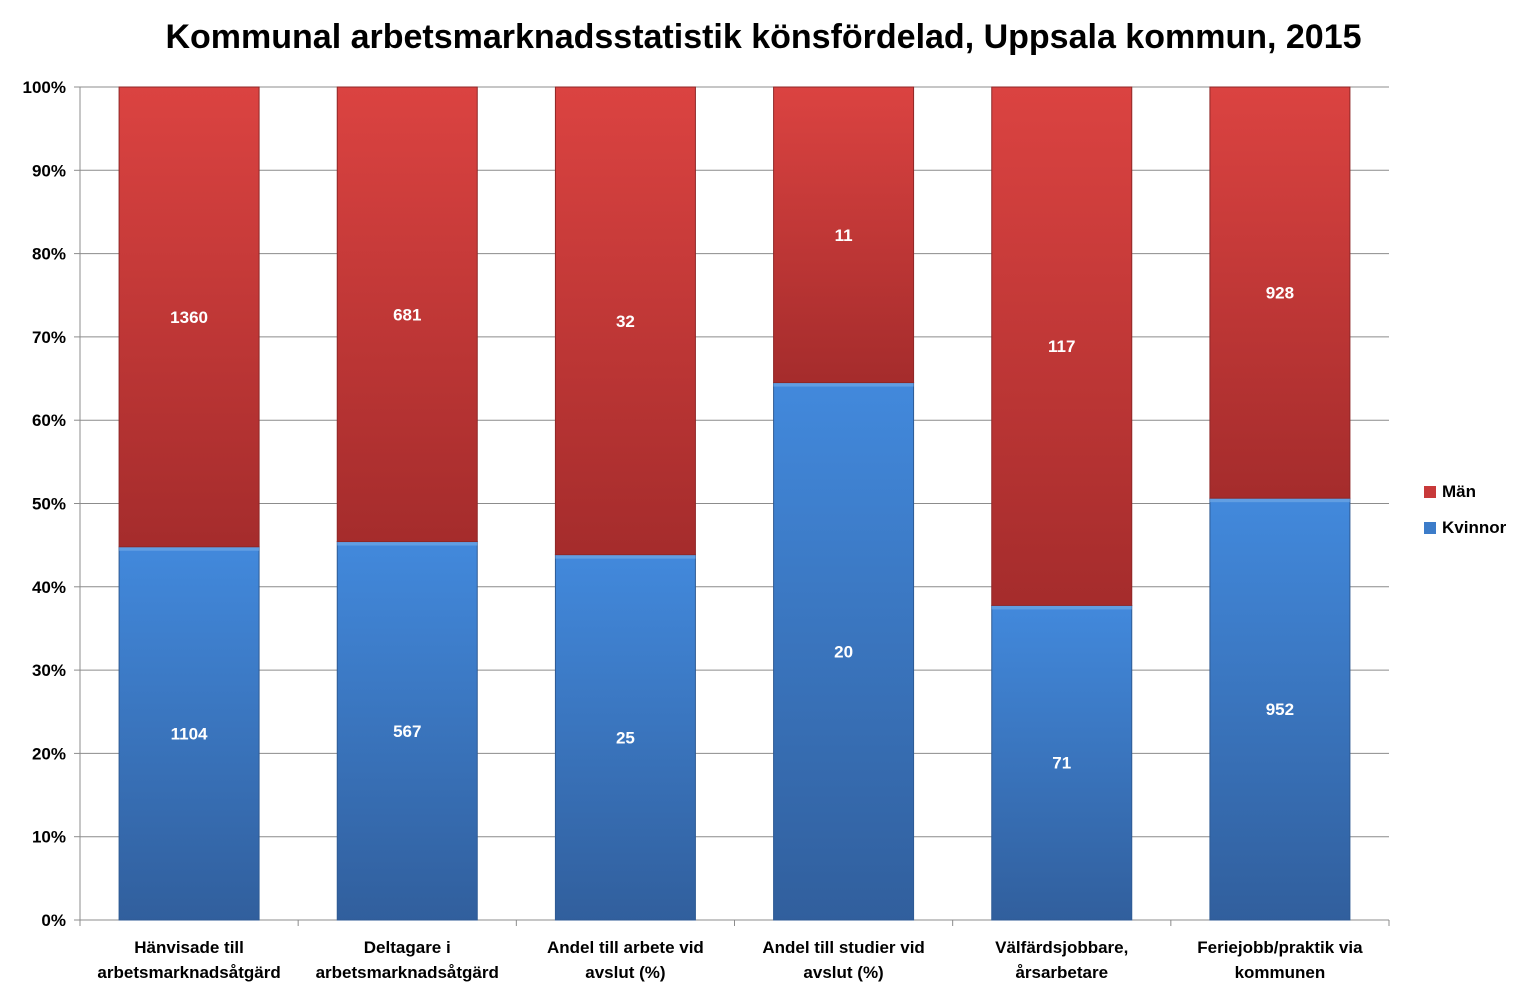 Image resolution: width=1527 pixels, height=998 pixels. I want to click on x-category-label: Andel till arbete vid, so click(625, 947).